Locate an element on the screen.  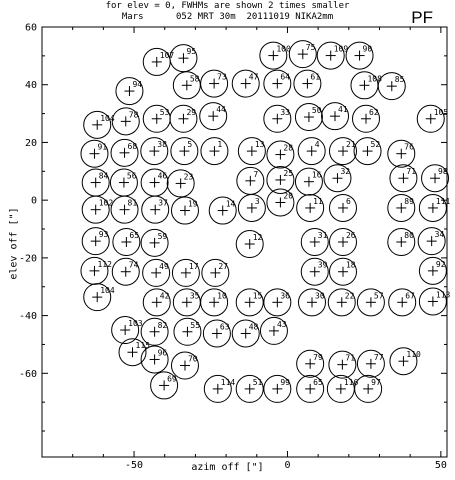
detector-label: 59 is located at coordinates (163, 236).